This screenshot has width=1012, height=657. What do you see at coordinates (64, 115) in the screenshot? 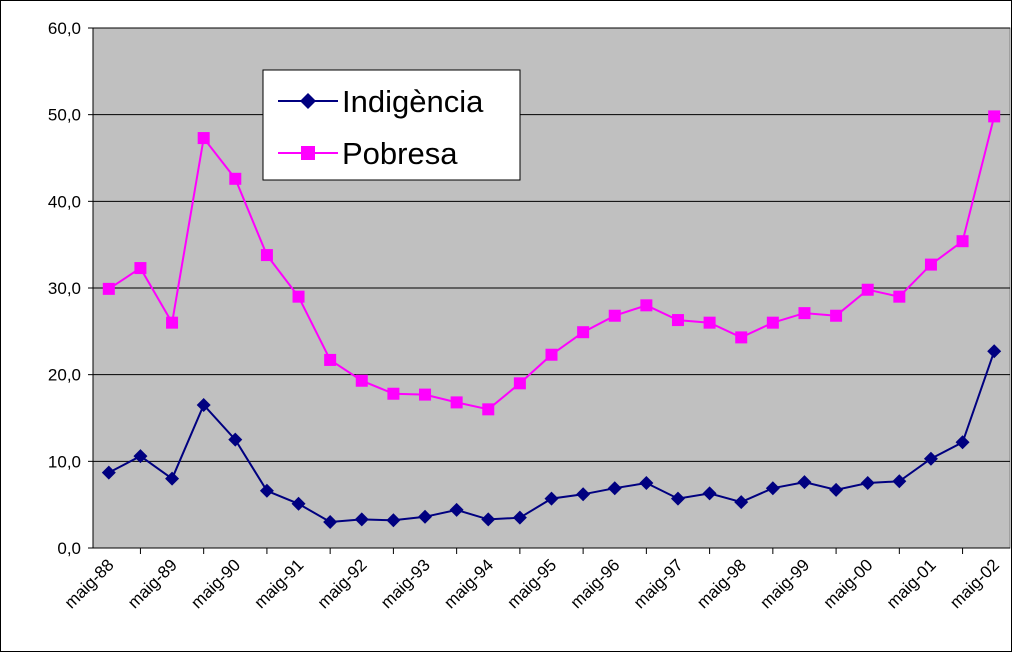
I see `y-tick-label: 50,0` at bounding box center [64, 115].